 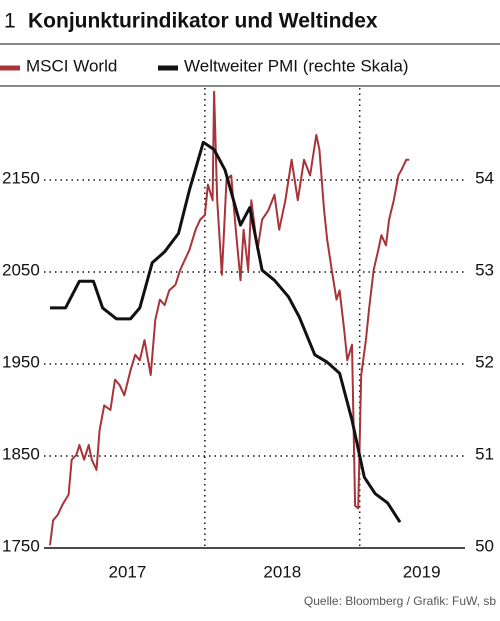 What do you see at coordinates (484, 269) in the screenshot?
I see `y2-tick-label: 53` at bounding box center [484, 269].